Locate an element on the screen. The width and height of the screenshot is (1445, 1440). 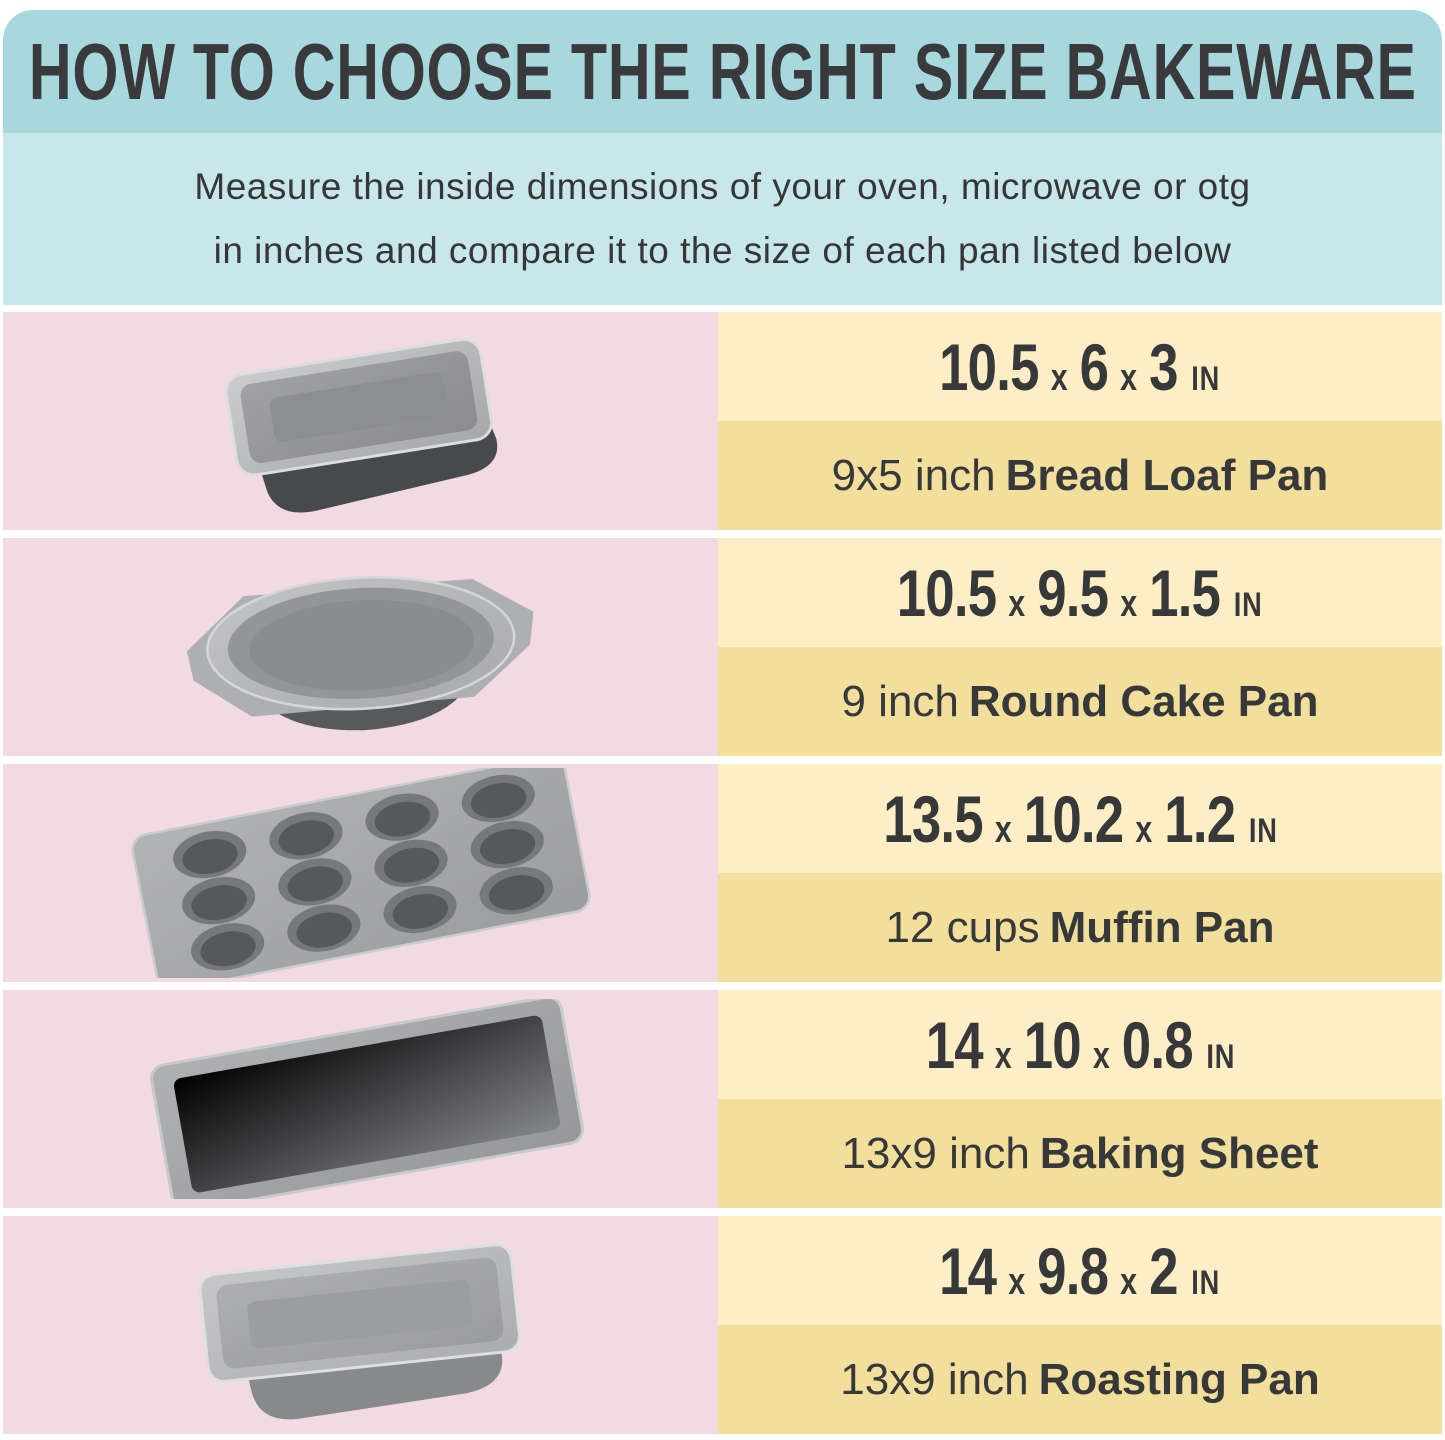
description-text: 13x9 inch Baking Sheet is located at coordinates (1079, 1154).